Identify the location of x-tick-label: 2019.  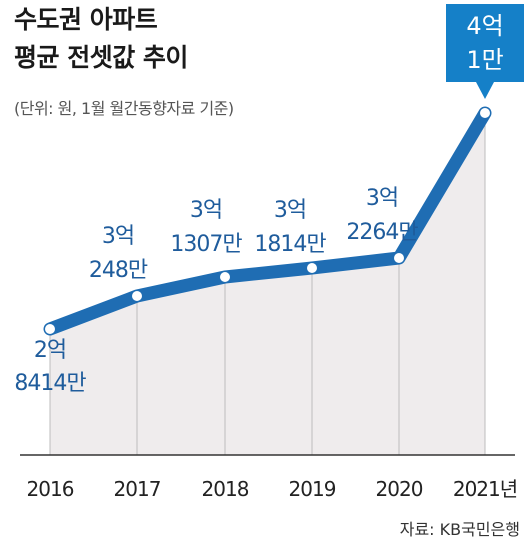
(312, 489).